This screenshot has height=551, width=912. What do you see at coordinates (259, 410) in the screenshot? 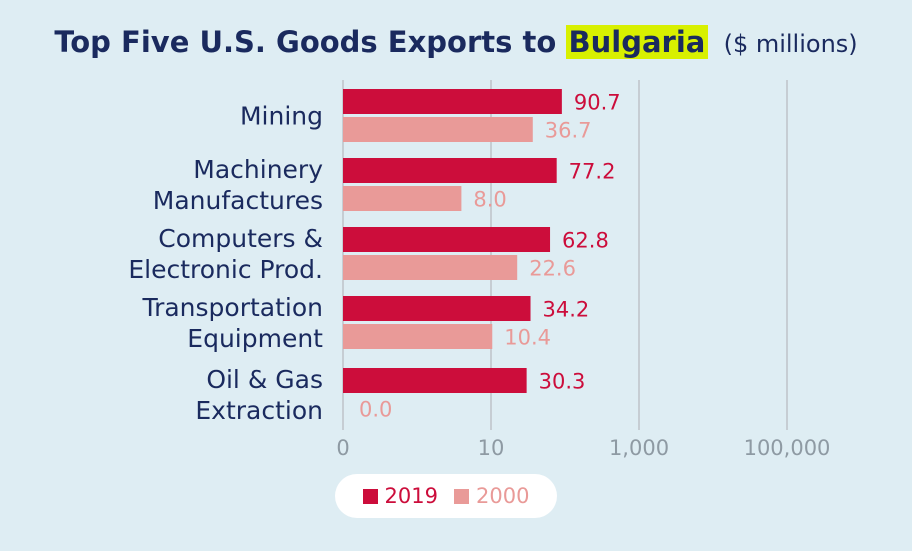
I see `category-label: Extraction` at bounding box center [259, 410].